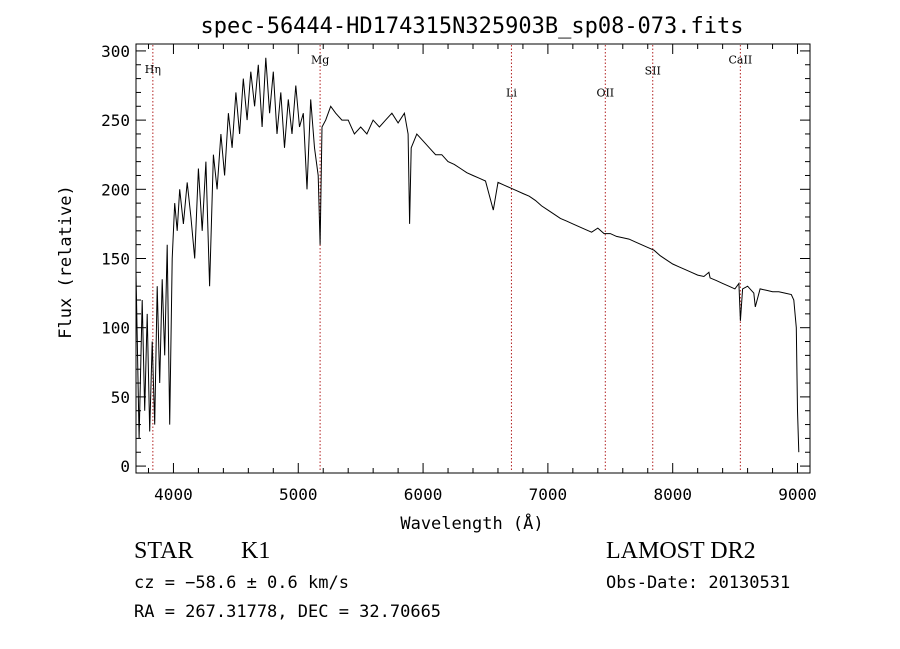  Describe the element at coordinates (681, 551) in the screenshot. I see `survey-name: LAMOST DR2` at that location.